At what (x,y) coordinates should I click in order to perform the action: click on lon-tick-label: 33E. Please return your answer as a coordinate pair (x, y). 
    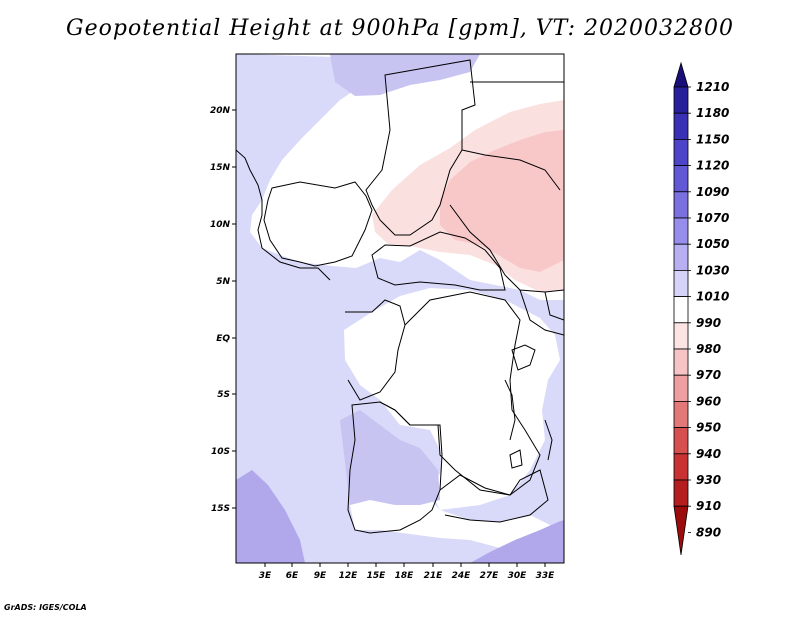
    Looking at the image, I should click on (546, 576).